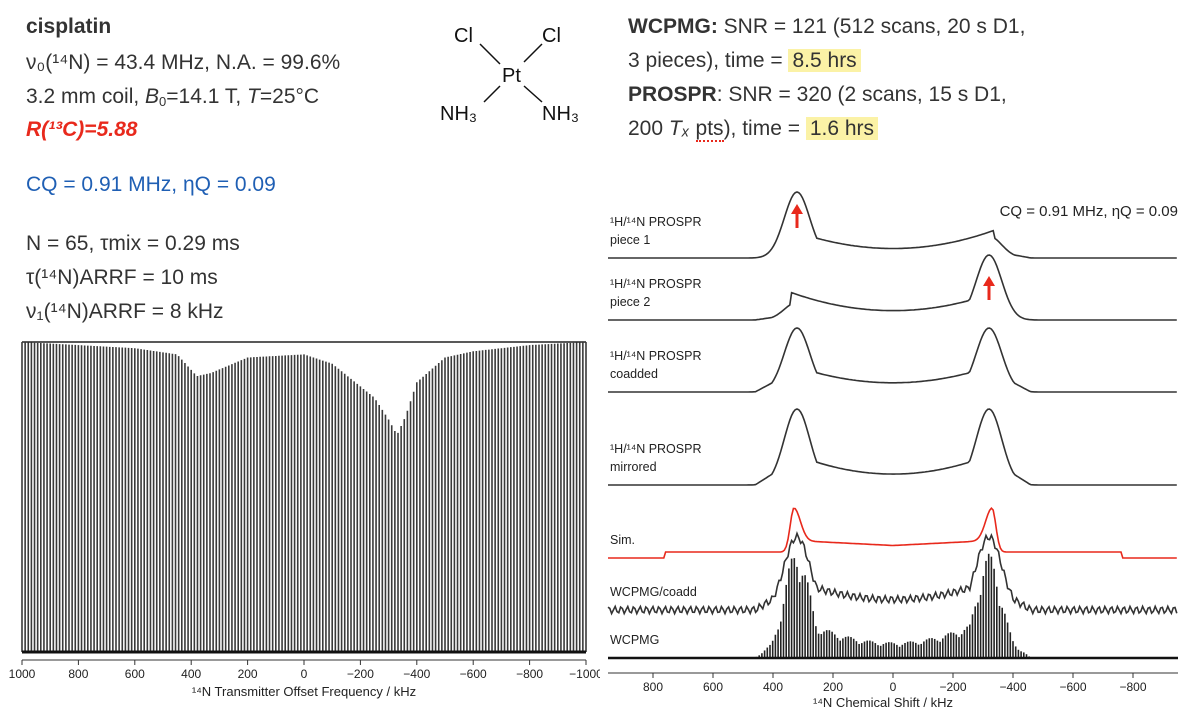 The image size is (1182, 711). I want to click on spectrum-sublabel: piece 2, so click(630, 302).